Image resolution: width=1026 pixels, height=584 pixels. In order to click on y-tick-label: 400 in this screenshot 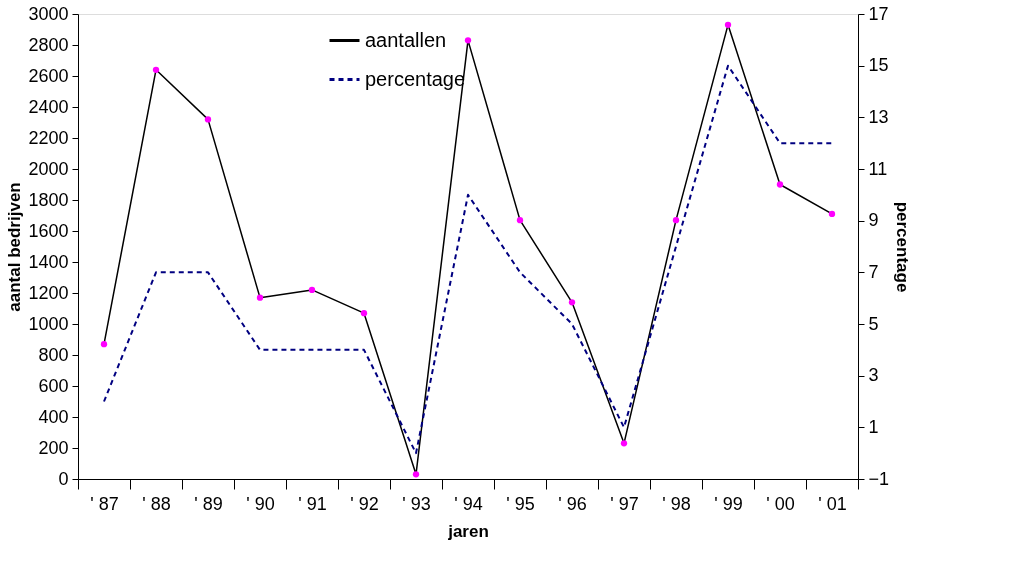, I will do `click(53, 416)`.